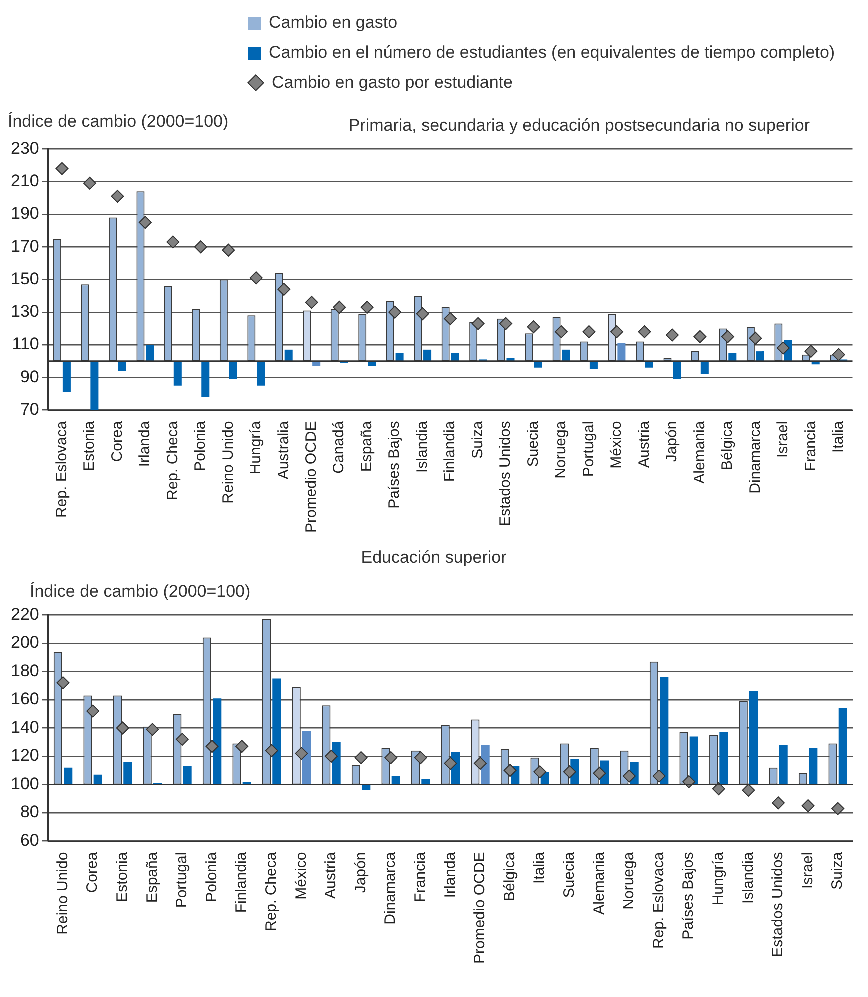  Describe the element at coordinates (25, 278) in the screenshot. I see `y-tick-label: 150` at that location.